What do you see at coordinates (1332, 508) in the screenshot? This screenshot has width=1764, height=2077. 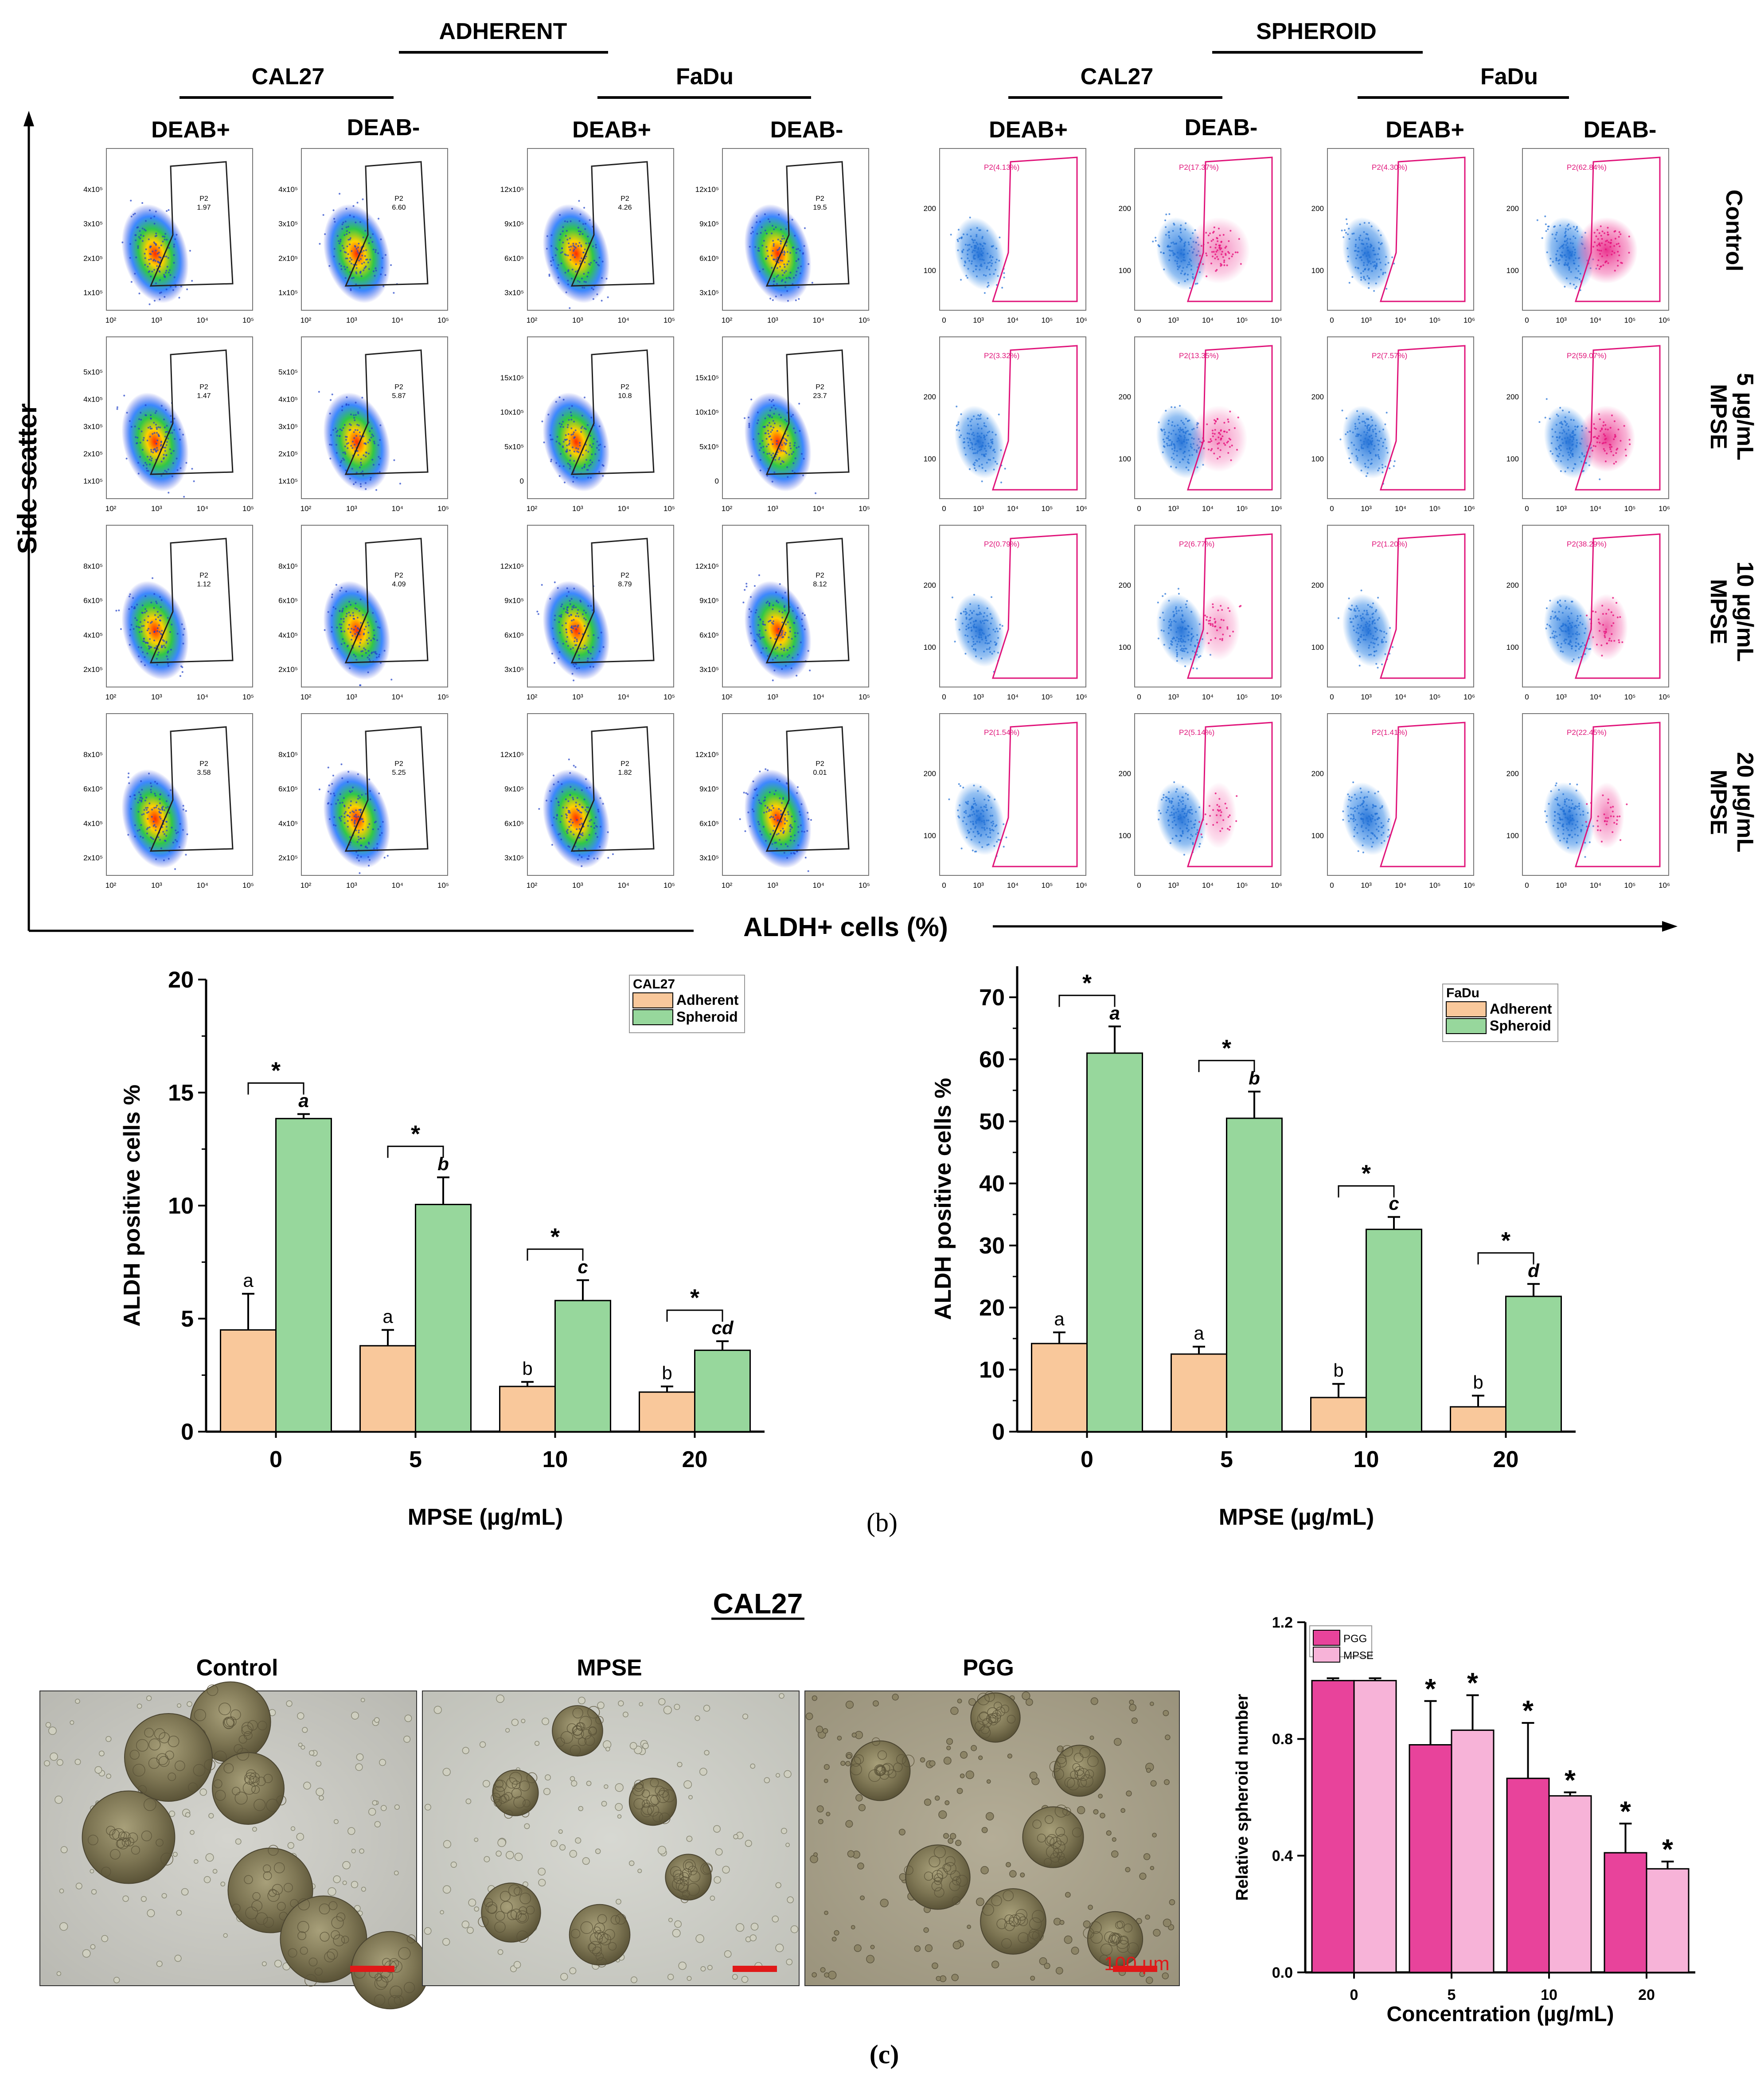 I see `x-tick-label: 0` at bounding box center [1332, 508].